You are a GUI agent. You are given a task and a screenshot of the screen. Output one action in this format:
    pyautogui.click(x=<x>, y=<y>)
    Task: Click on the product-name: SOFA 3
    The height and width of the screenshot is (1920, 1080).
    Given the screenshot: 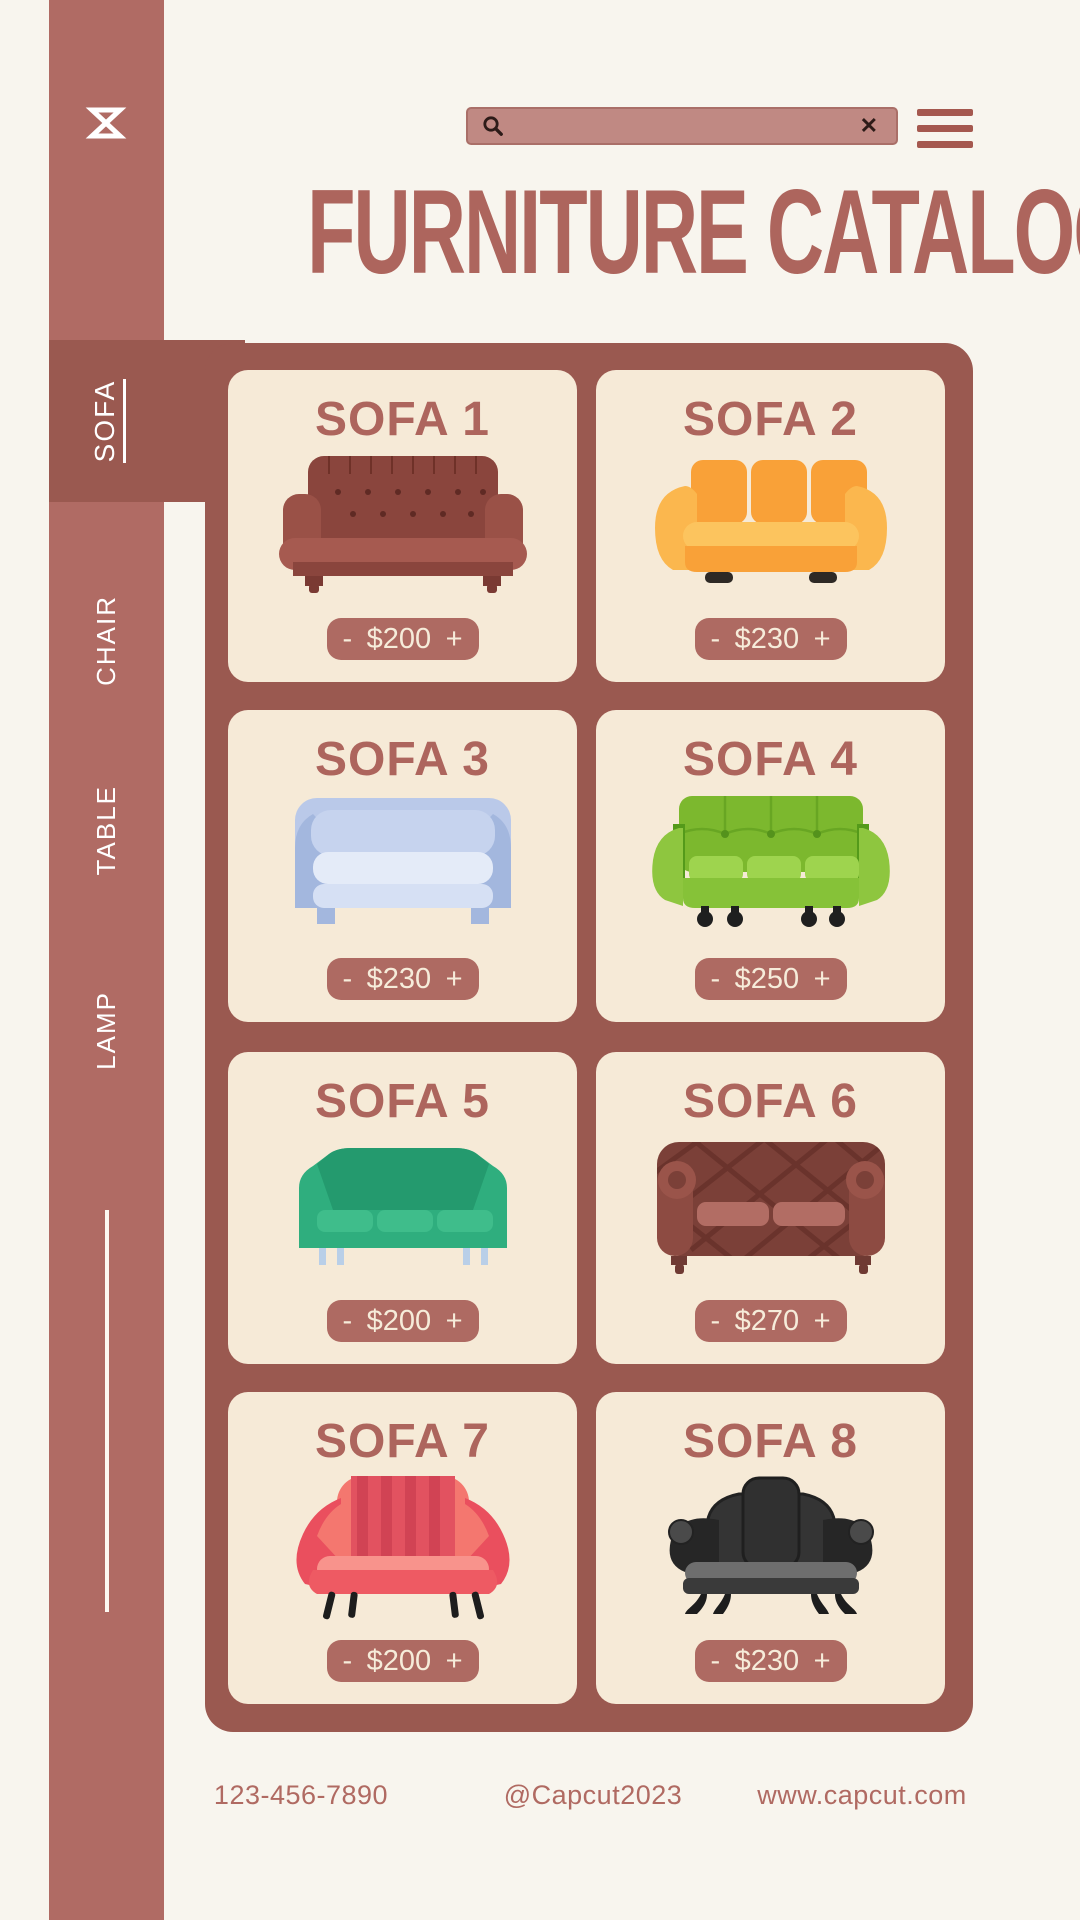 What is the action you would take?
    pyautogui.click(x=402, y=759)
    